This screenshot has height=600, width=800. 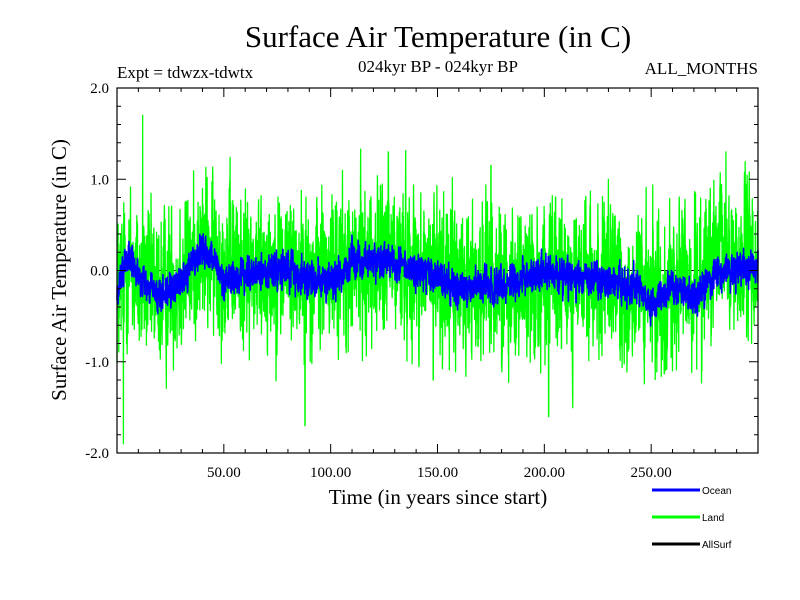 What do you see at coordinates (99, 89) in the screenshot?
I see `y-tick-label: 2.0` at bounding box center [99, 89].